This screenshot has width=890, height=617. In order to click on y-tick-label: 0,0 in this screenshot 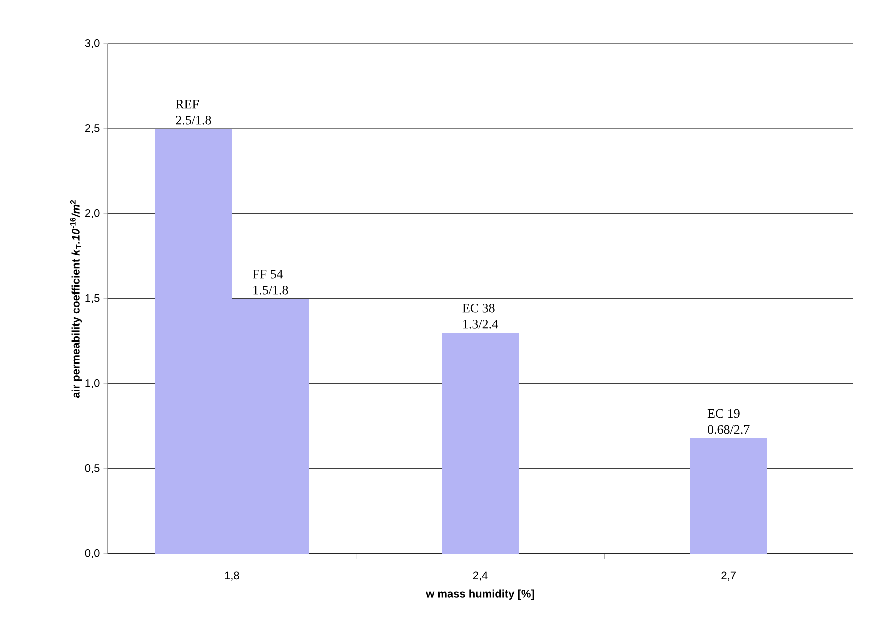, I will do `click(92, 554)`.